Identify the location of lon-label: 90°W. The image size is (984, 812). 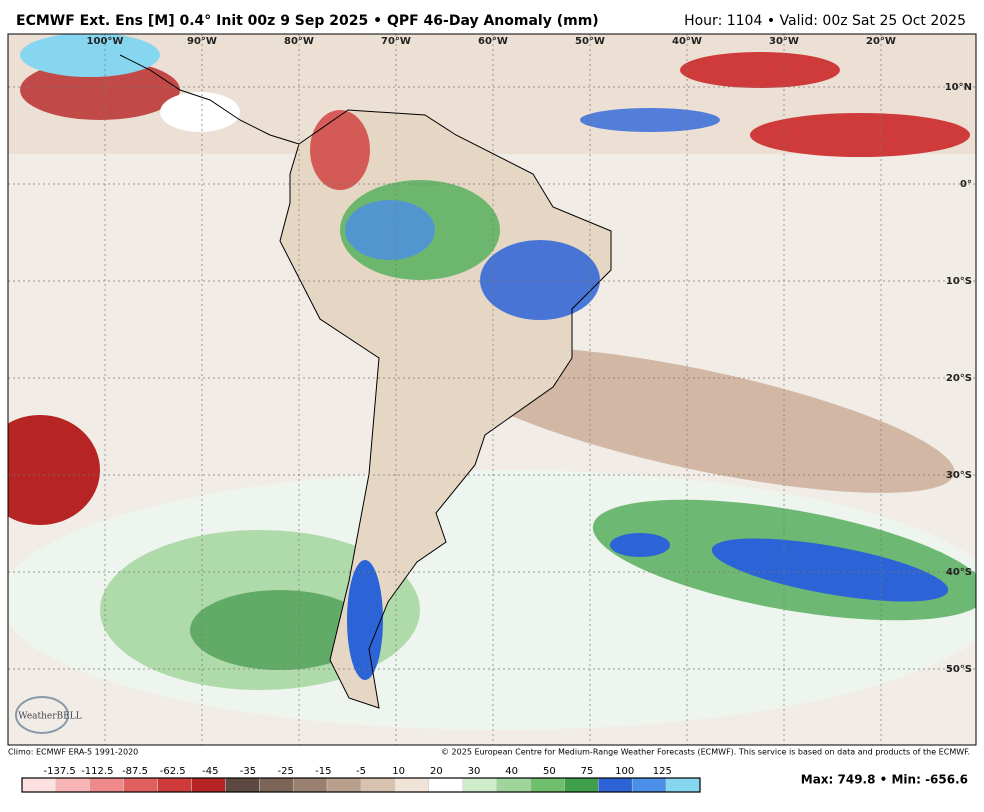
(202, 41).